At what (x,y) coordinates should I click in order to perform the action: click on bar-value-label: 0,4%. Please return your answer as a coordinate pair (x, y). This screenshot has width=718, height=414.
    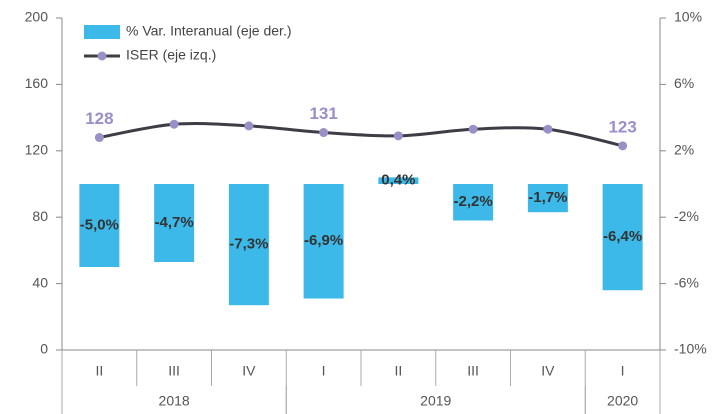
    Looking at the image, I should click on (398, 180).